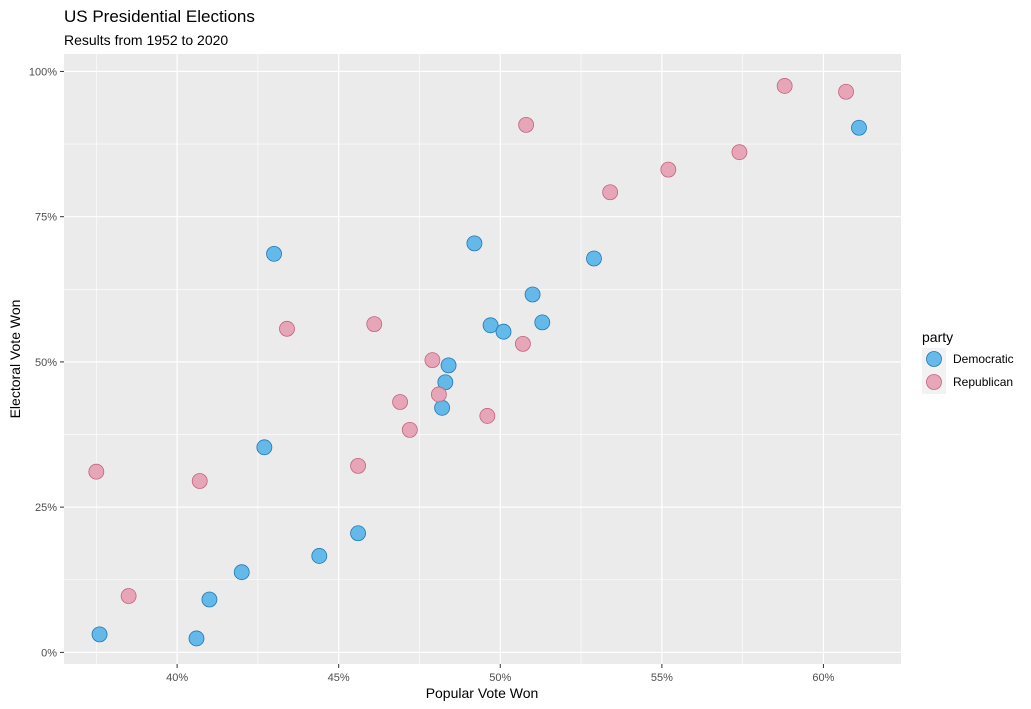  I want to click on y-axis: 0% 25% 50% 75% 100%, so click(46, 362).